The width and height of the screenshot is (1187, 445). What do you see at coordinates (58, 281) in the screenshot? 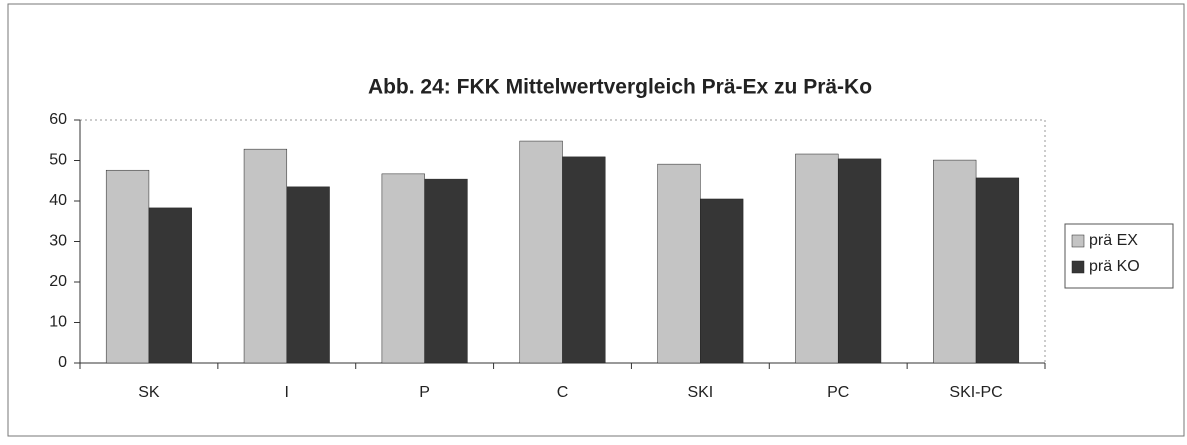
I see `y-tick-label: 20` at bounding box center [58, 281].